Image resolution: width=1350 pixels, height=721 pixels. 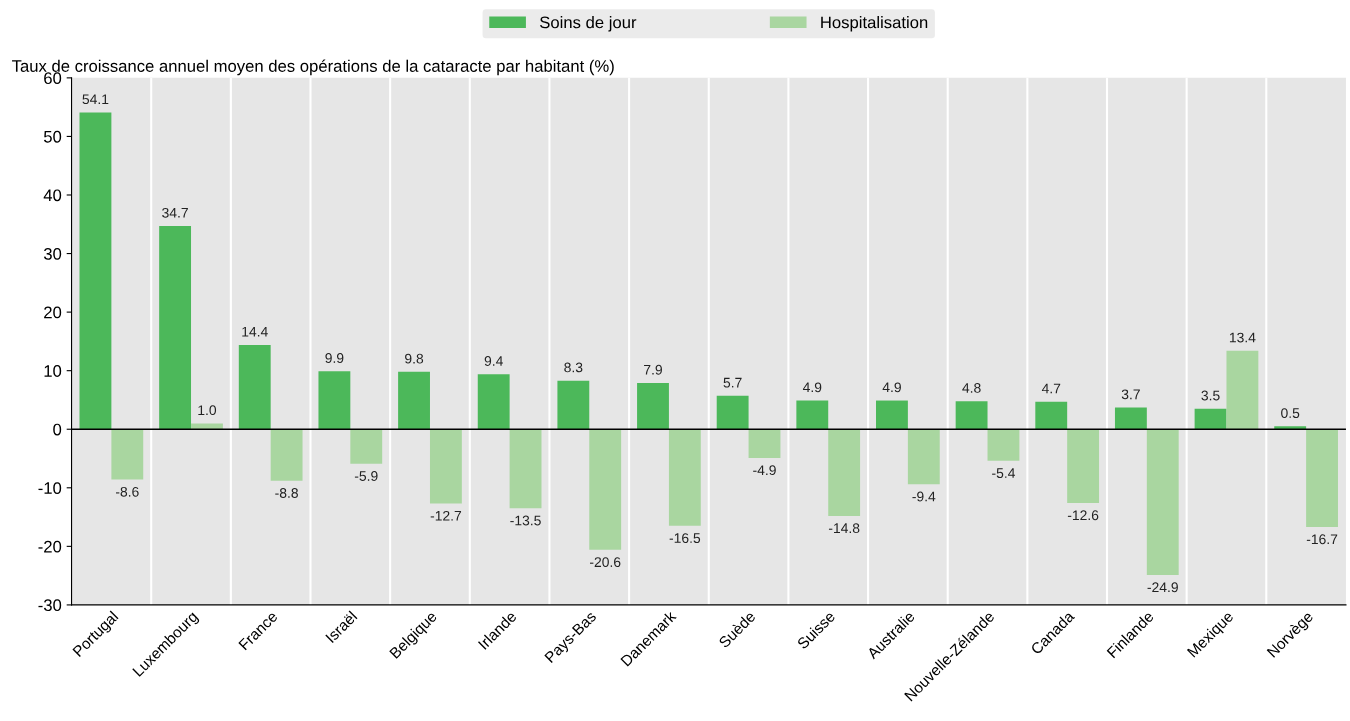 What do you see at coordinates (53, 371) in the screenshot?
I see `y-tick-label: 10` at bounding box center [53, 371].